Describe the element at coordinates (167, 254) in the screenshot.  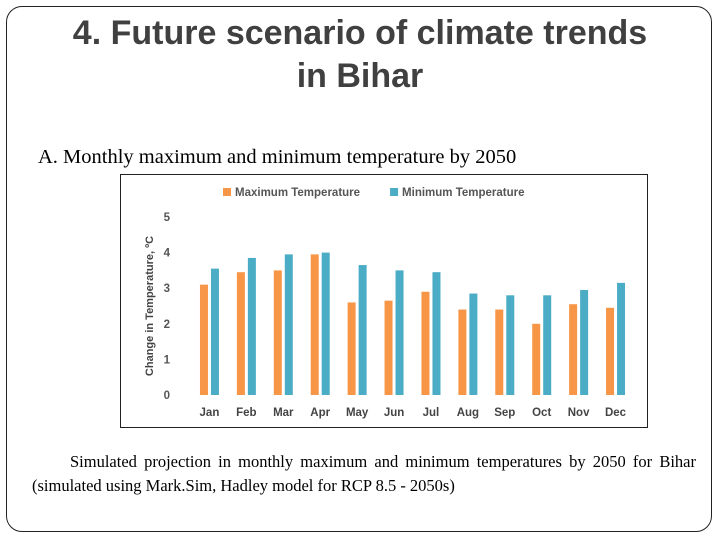
I see `y-tick-label: 4` at that location.